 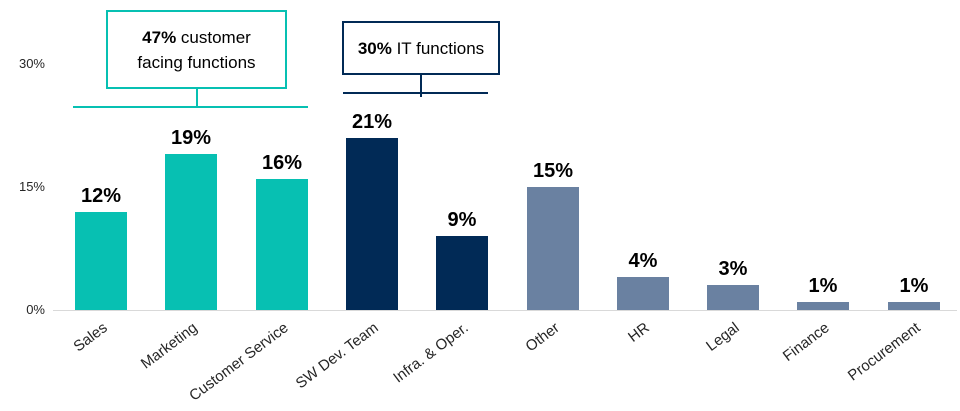 What do you see at coordinates (733, 297) in the screenshot?
I see `bar-legal` at bounding box center [733, 297].